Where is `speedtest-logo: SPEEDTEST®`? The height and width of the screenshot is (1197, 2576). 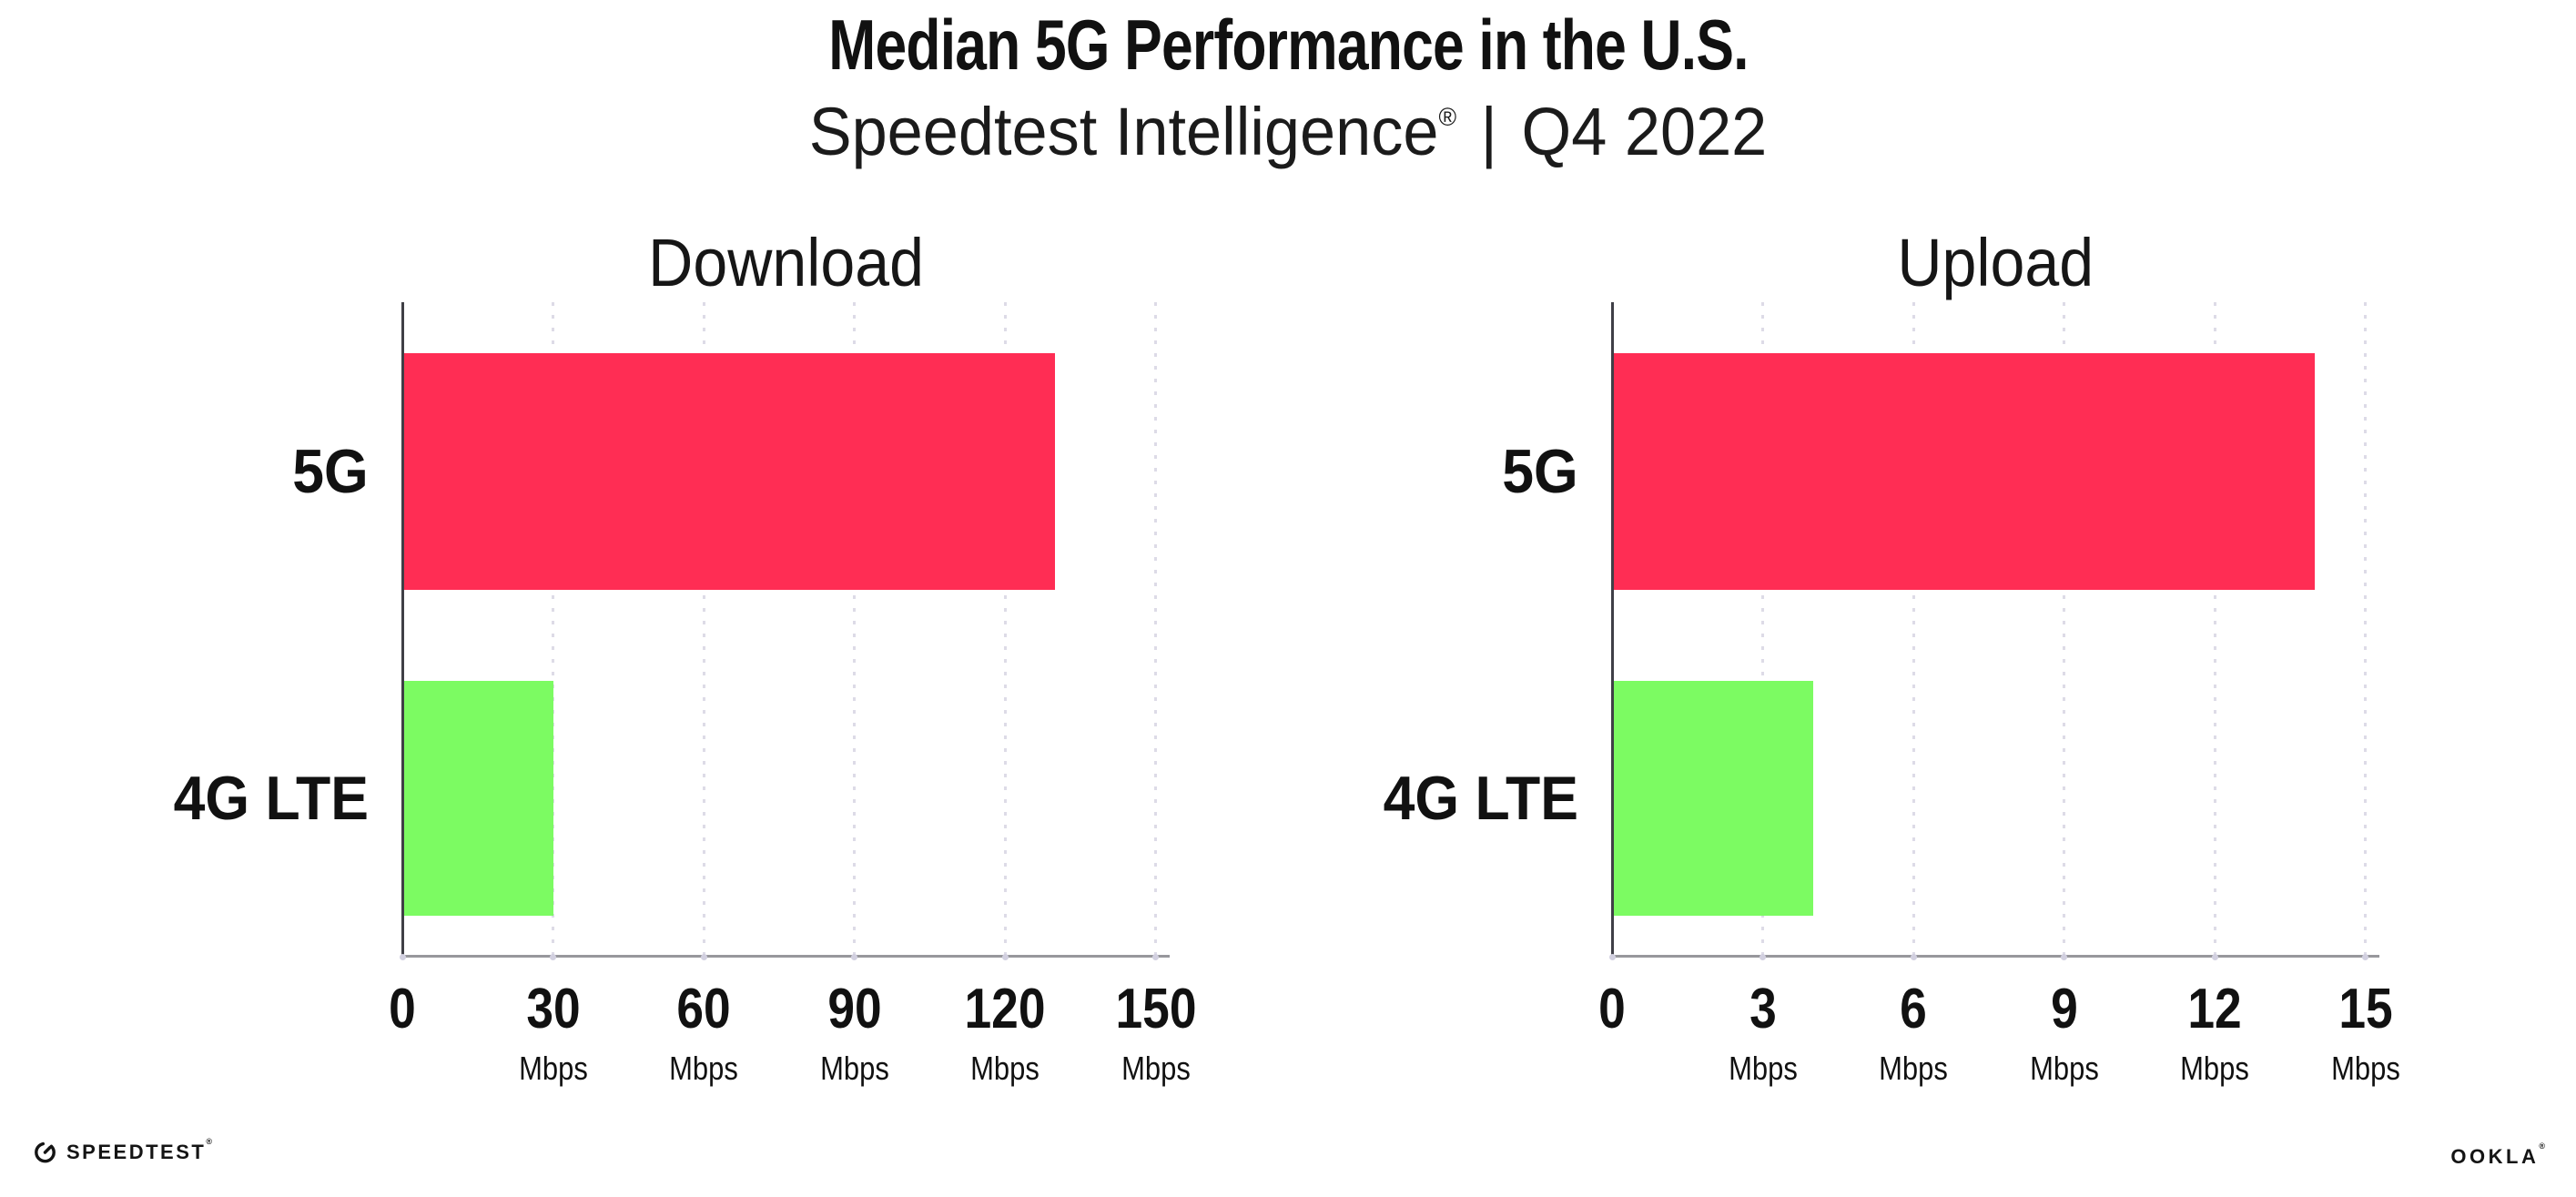 speedtest-logo: SPEEDTEST® is located at coordinates (122, 1151).